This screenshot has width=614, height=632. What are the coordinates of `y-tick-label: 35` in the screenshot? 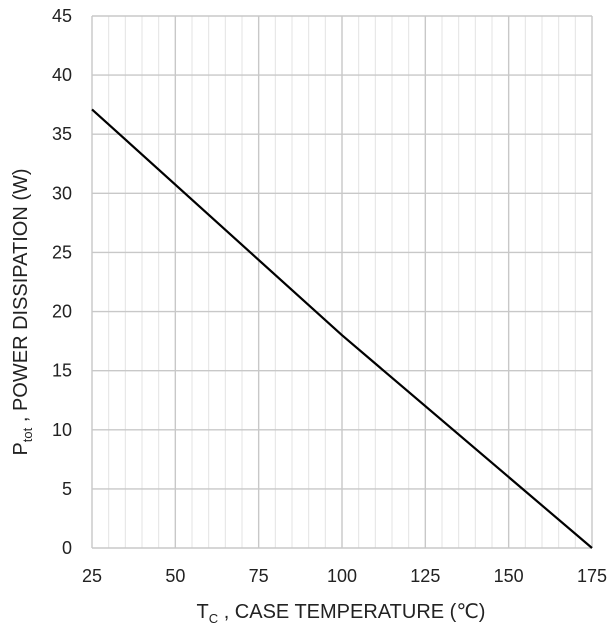 It's located at (62, 134).